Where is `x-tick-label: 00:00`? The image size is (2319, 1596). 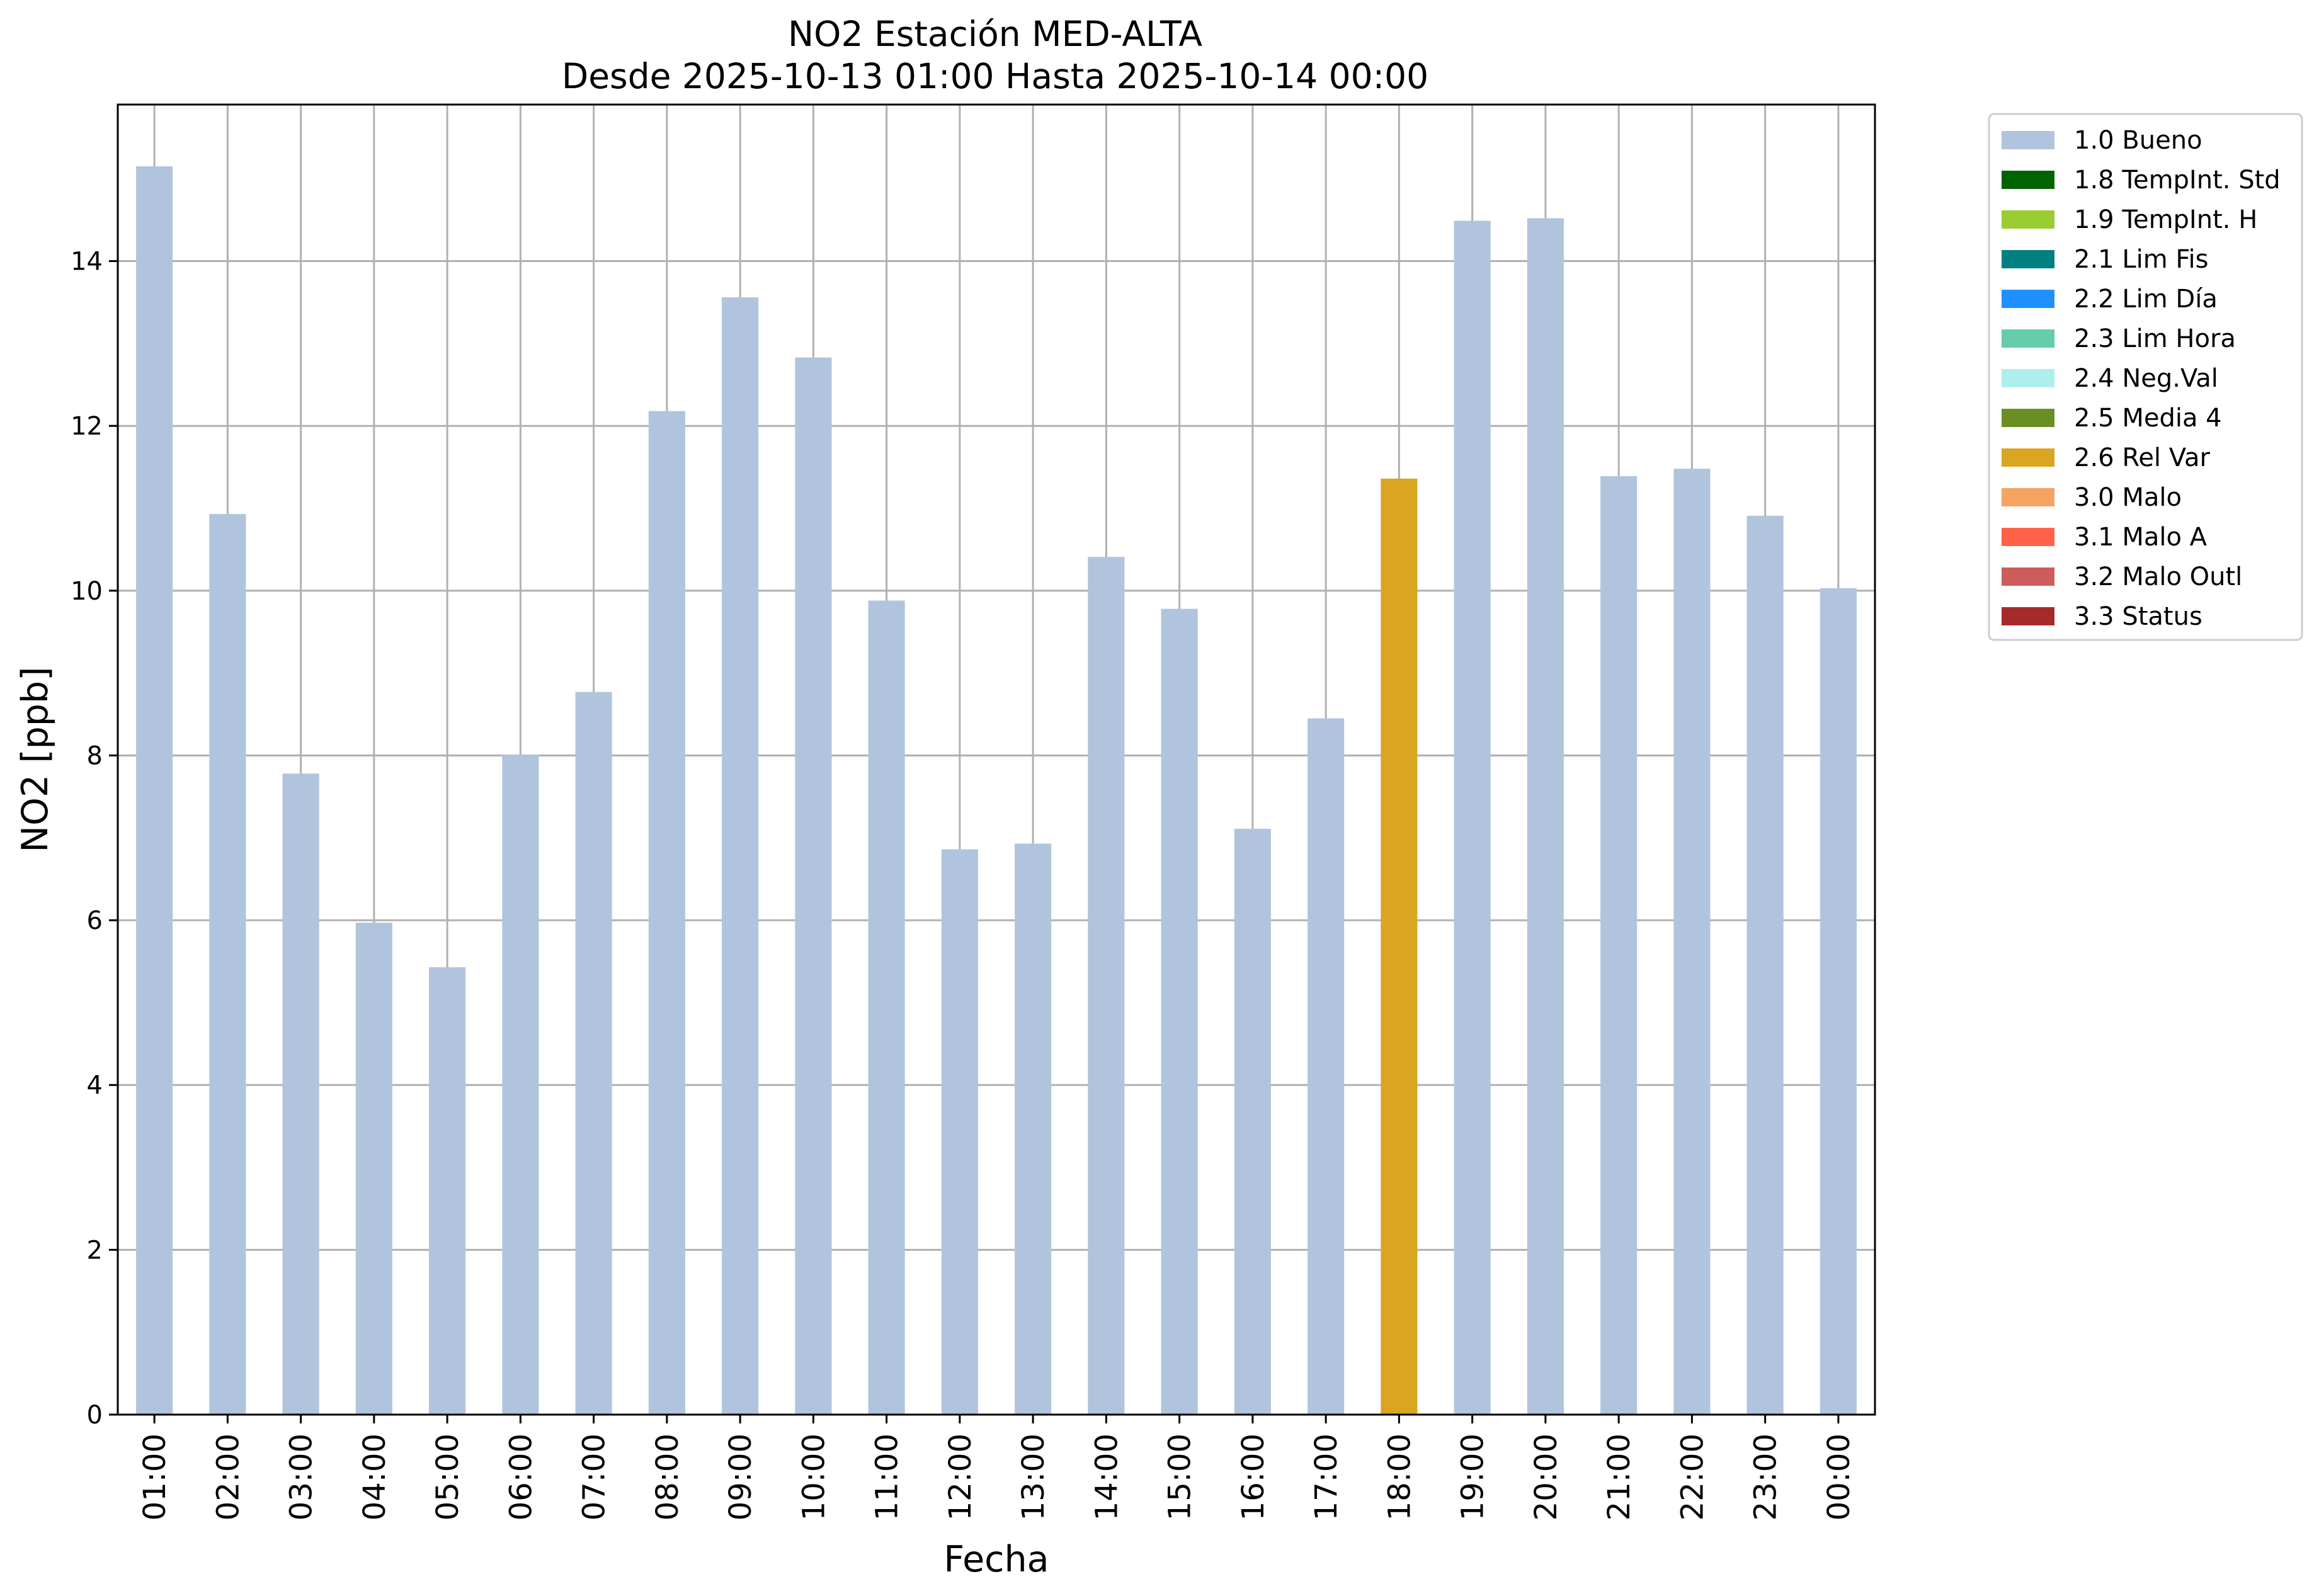
x-tick-label: 00:00 is located at coordinates (1839, 1477).